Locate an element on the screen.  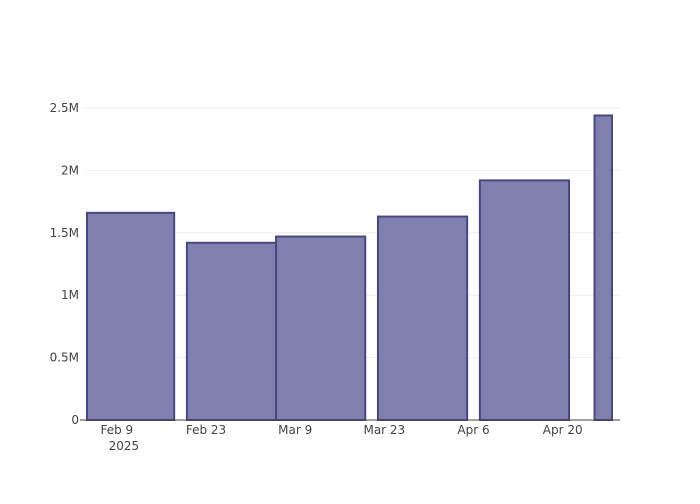
x-tick-label: Feb 23 is located at coordinates (206, 430).